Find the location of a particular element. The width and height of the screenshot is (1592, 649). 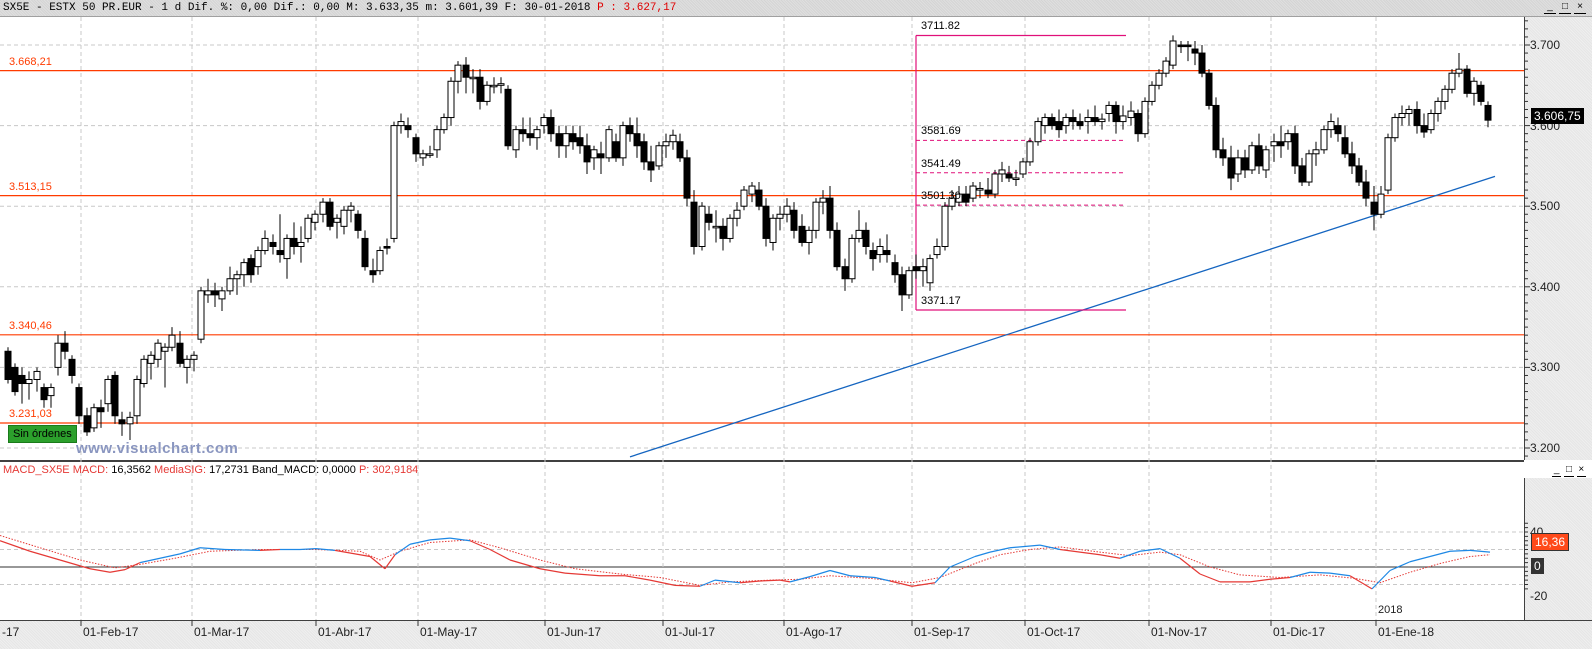

price-tick-label: 3.500 is located at coordinates (1545, 206).